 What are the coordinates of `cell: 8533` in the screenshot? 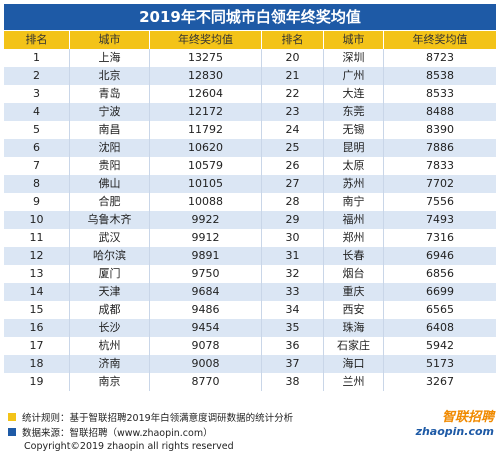 It's located at (440, 93).